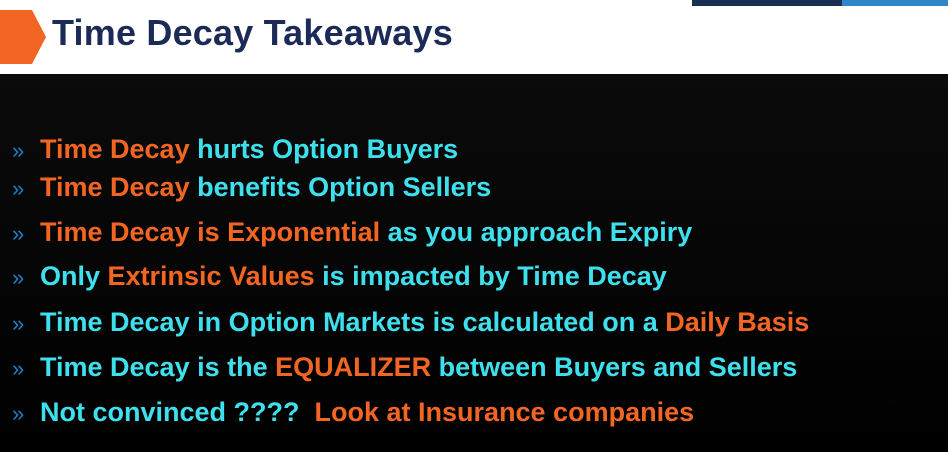  Describe the element at coordinates (614, 367) in the screenshot. I see `takeaway-text: between Buyers and Sellers` at that location.